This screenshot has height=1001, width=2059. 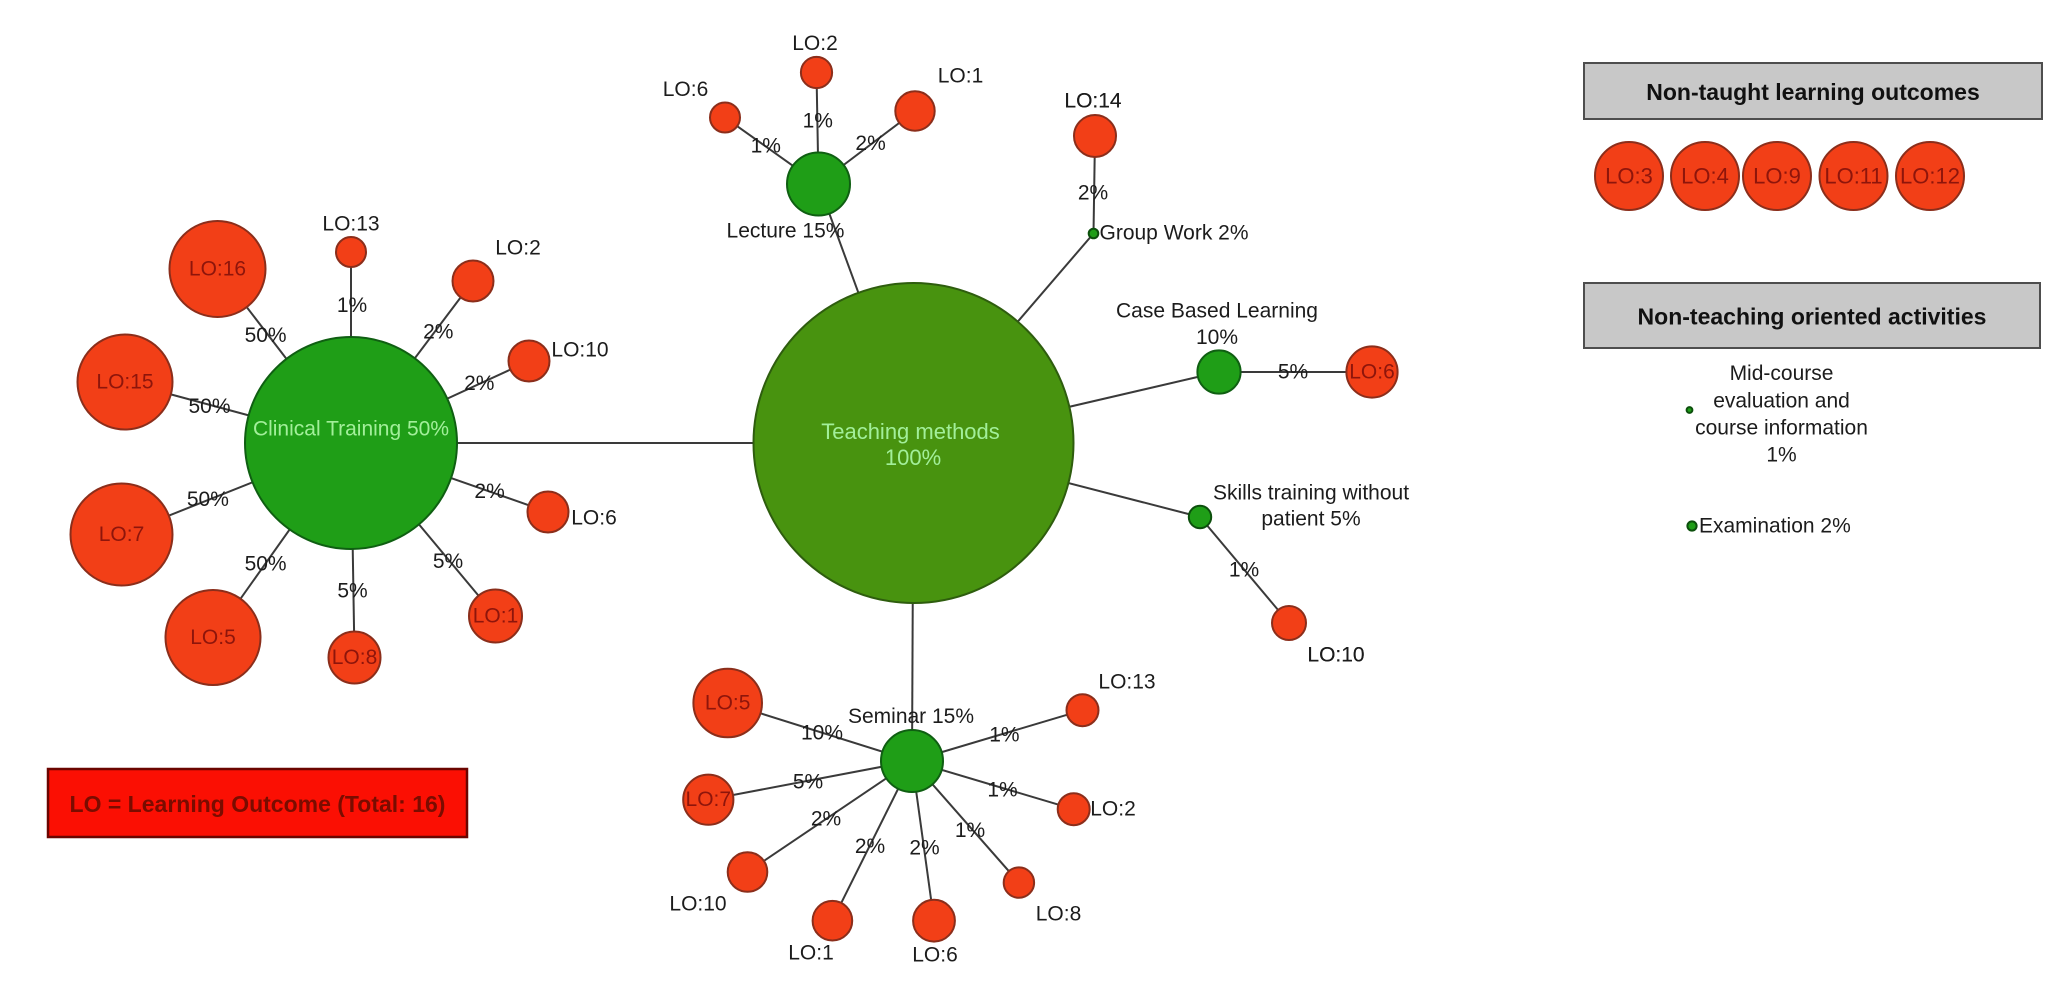 I want to click on svg-text: Teaching methods, so click(x=910, y=431).